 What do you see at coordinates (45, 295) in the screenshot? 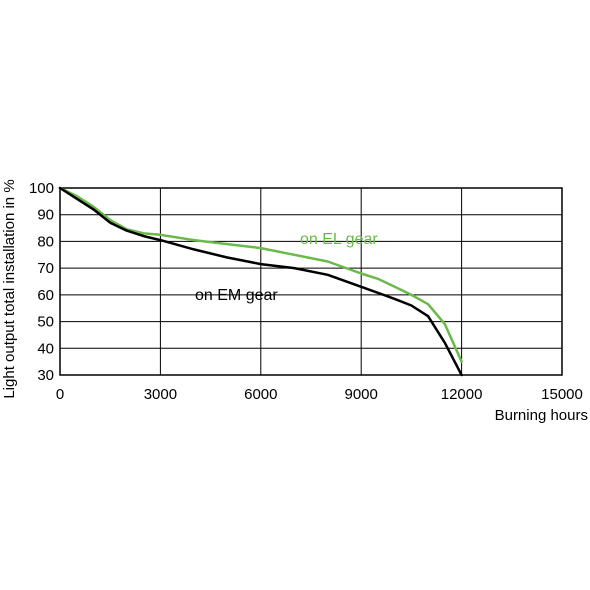
I see `y-tick-label: 60` at bounding box center [45, 295].